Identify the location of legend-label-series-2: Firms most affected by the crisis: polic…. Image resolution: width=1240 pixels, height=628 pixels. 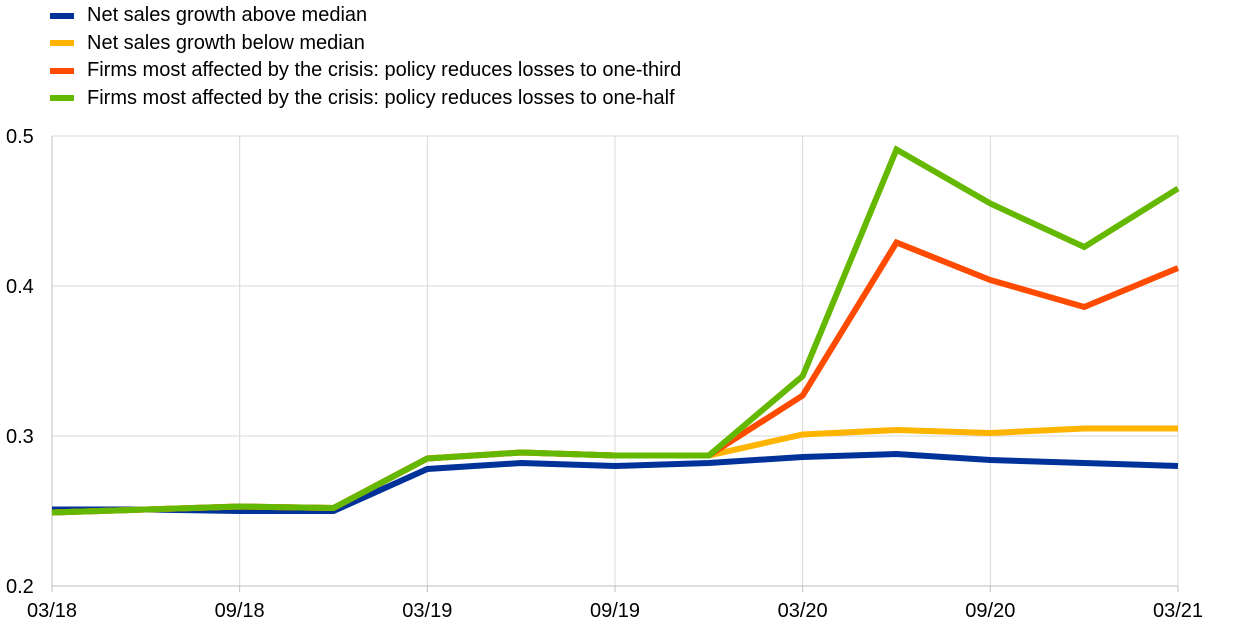
(384, 70).